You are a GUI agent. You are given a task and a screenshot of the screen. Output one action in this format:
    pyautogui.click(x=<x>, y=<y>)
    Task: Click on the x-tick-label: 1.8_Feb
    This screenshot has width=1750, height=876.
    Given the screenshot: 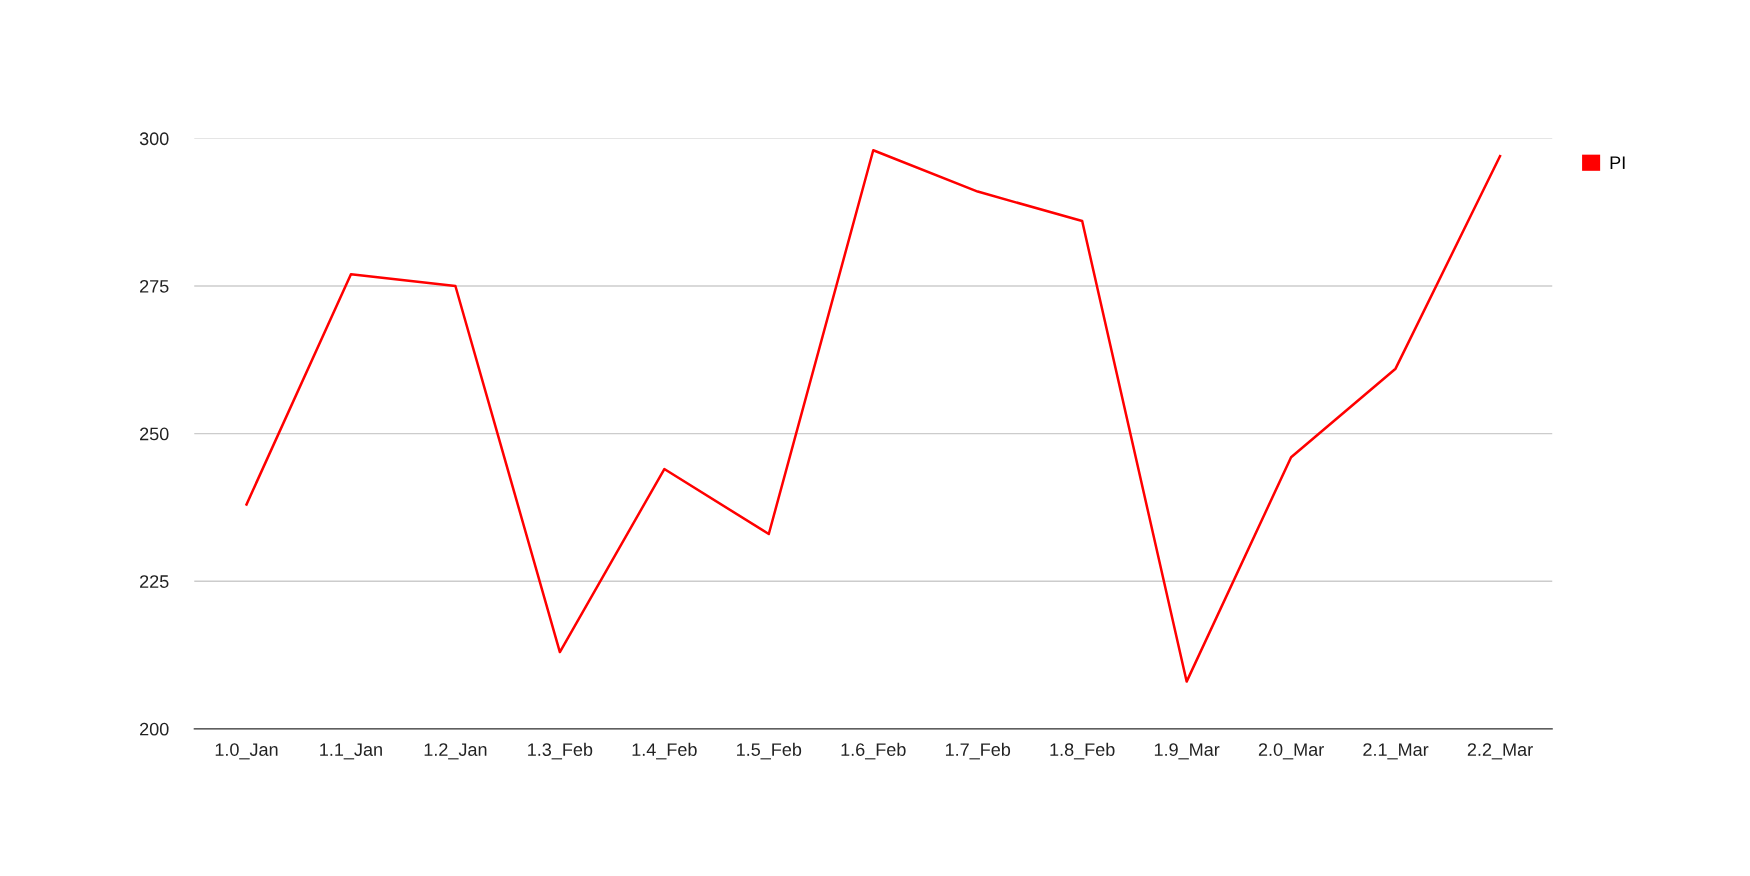 What is the action you would take?
    pyautogui.click(x=1082, y=751)
    